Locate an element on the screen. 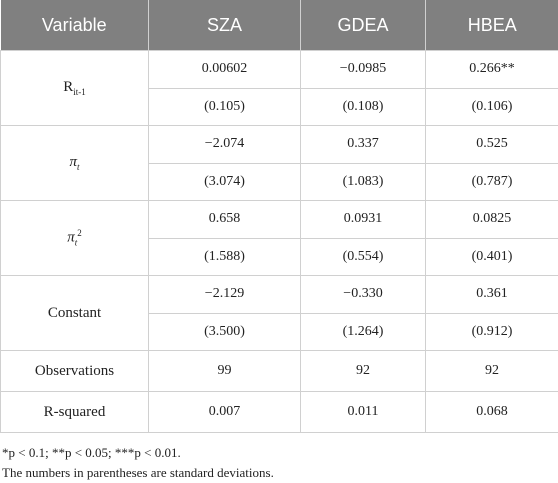 Image resolution: width=558 pixels, height=483 pixels. coefficient-cell: 0.011 is located at coordinates (363, 412).